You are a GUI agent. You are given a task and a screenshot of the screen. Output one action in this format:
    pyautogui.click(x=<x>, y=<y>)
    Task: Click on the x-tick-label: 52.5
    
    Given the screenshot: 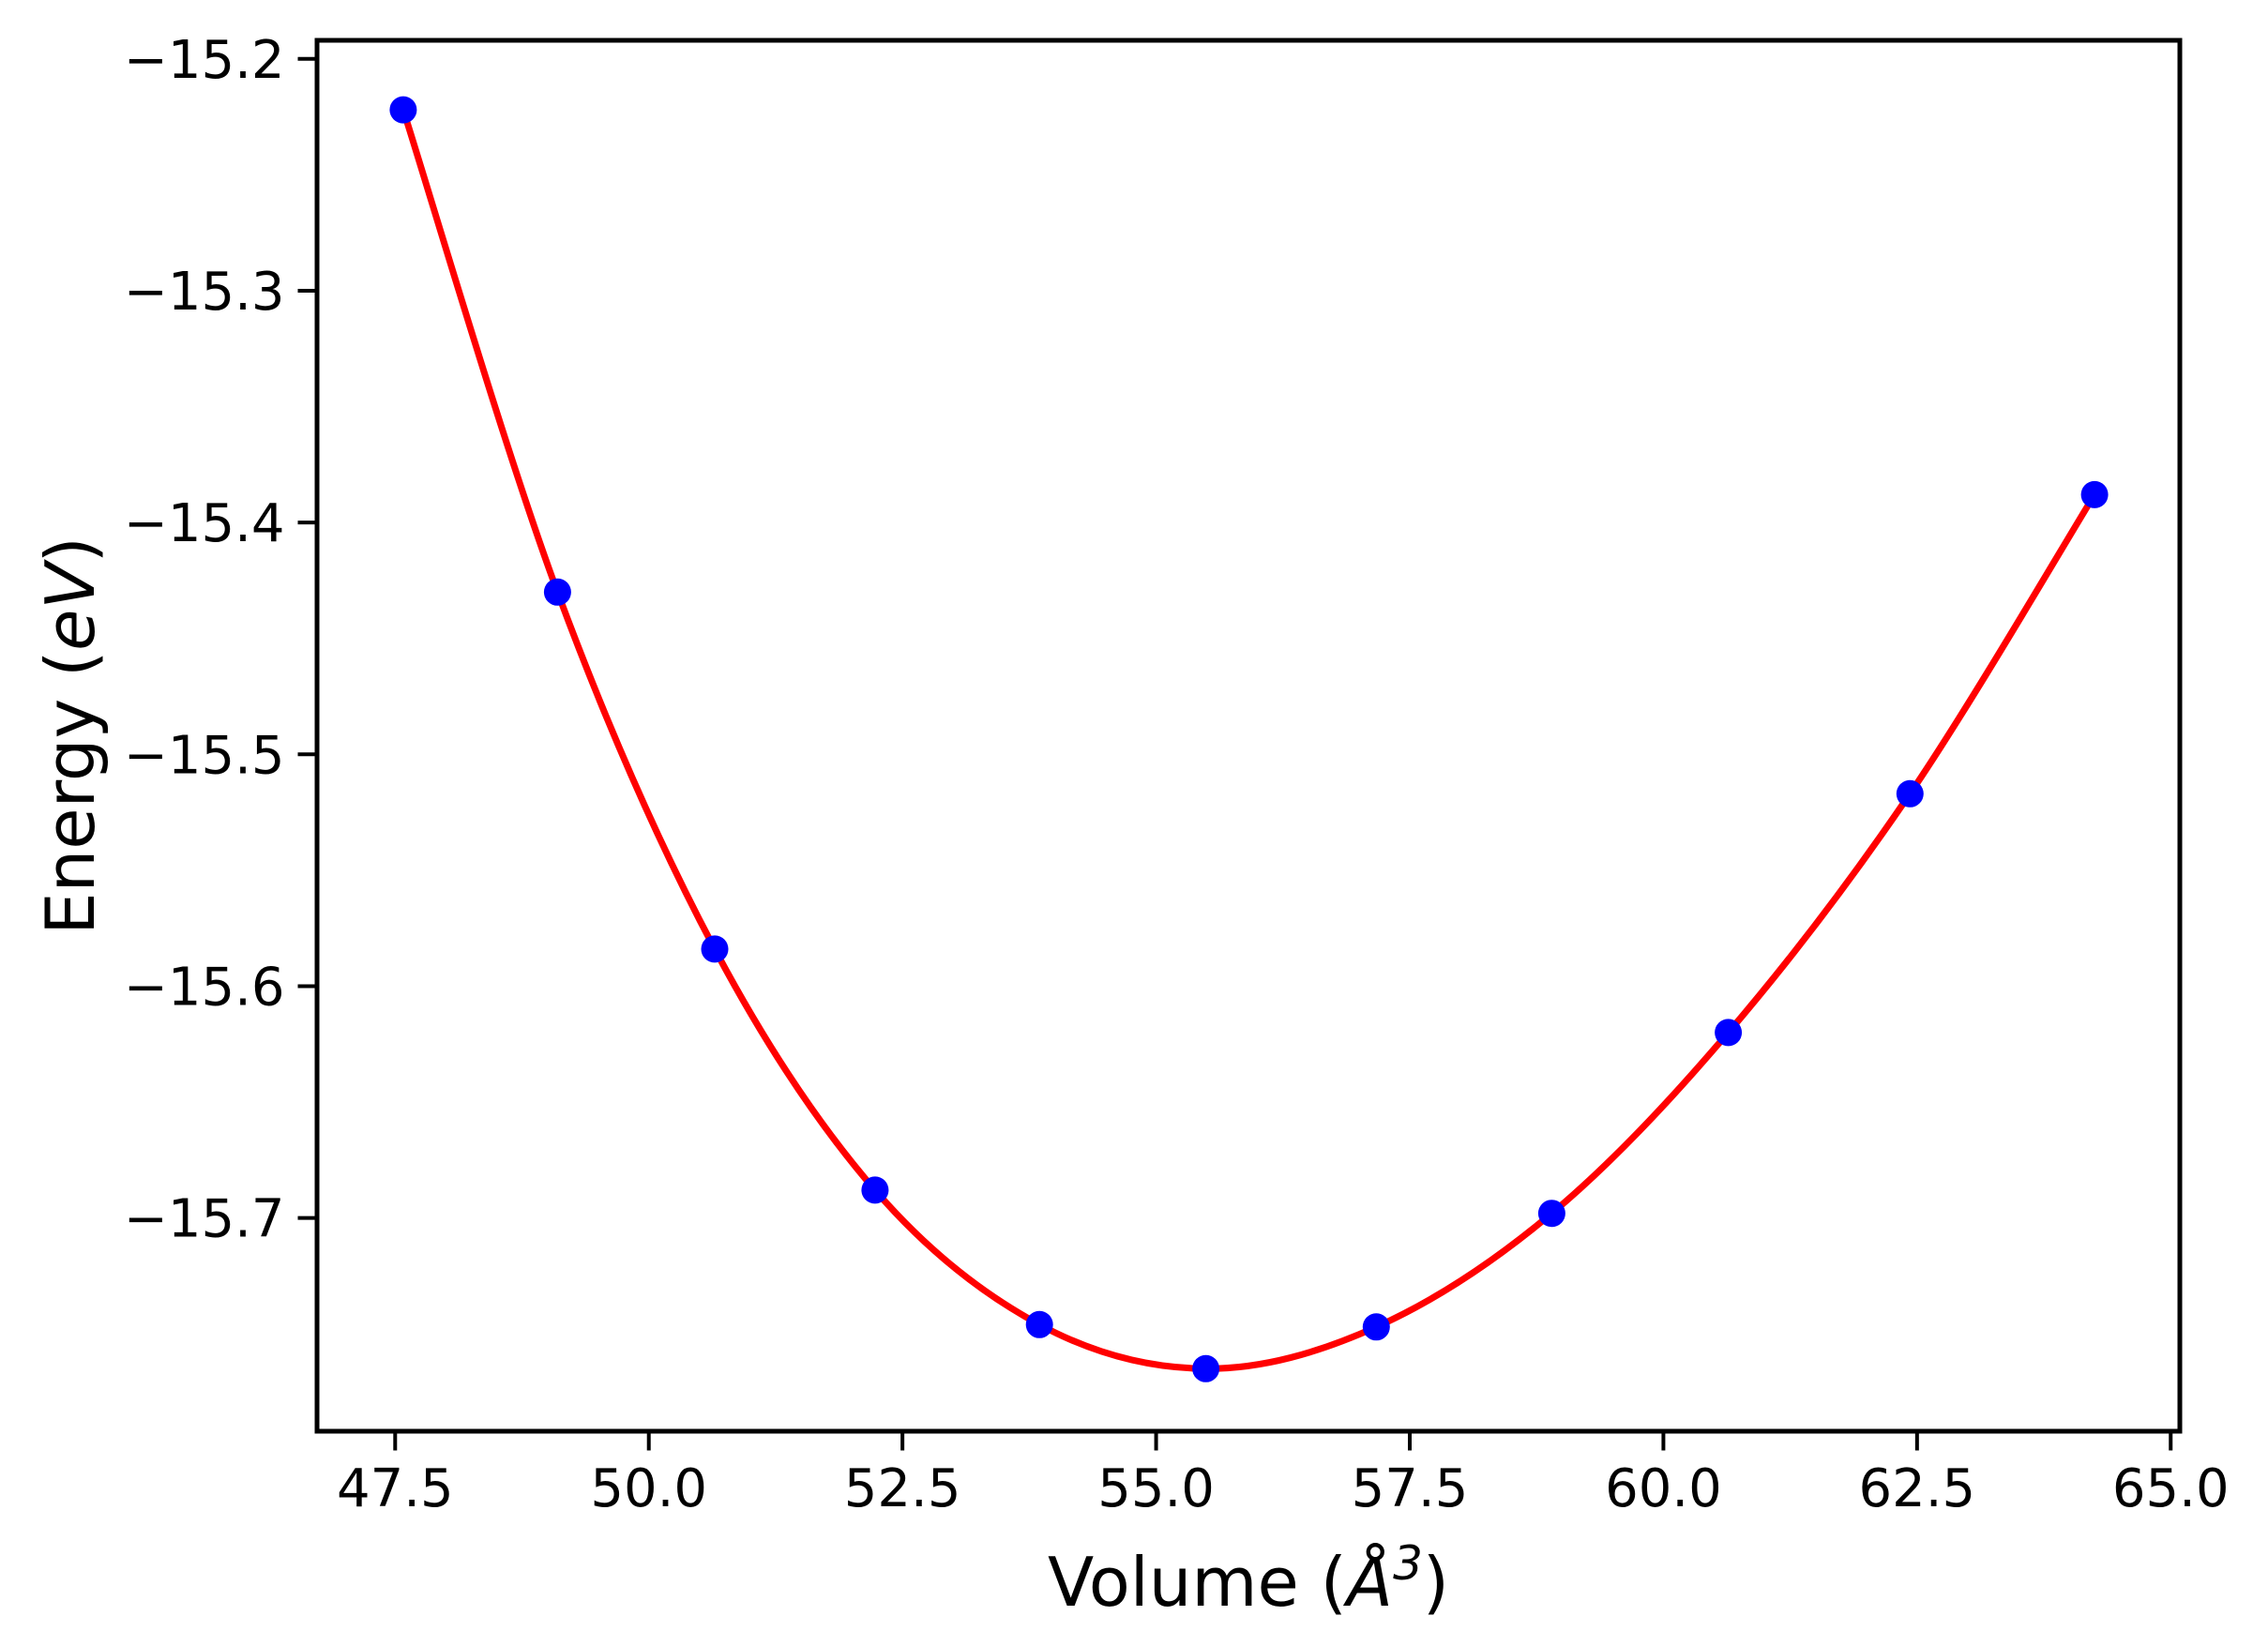 What is the action you would take?
    pyautogui.click(x=902, y=1488)
    